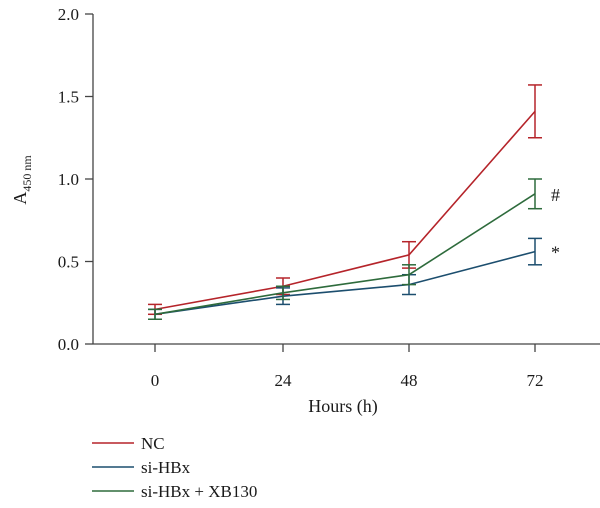 The width and height of the screenshot is (600, 508). Describe the element at coordinates (27, 173) in the screenshot. I see `y-axis-title-sub: 450 nm` at that location.